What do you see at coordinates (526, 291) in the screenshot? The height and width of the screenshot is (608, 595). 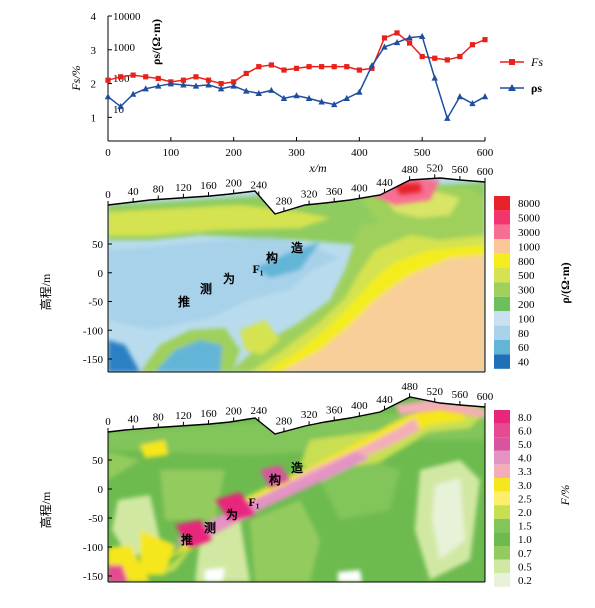 I see `colorbar-tick-label: 300` at bounding box center [526, 291].